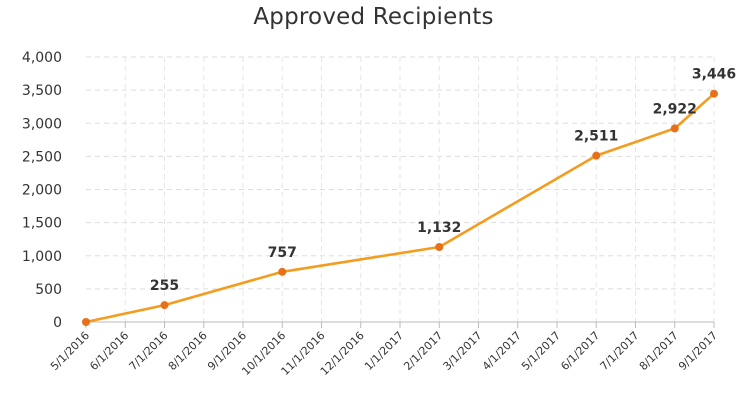 The width and height of the screenshot is (747, 416). What do you see at coordinates (282, 253) in the screenshot?
I see `data-label: 757` at bounding box center [282, 253].